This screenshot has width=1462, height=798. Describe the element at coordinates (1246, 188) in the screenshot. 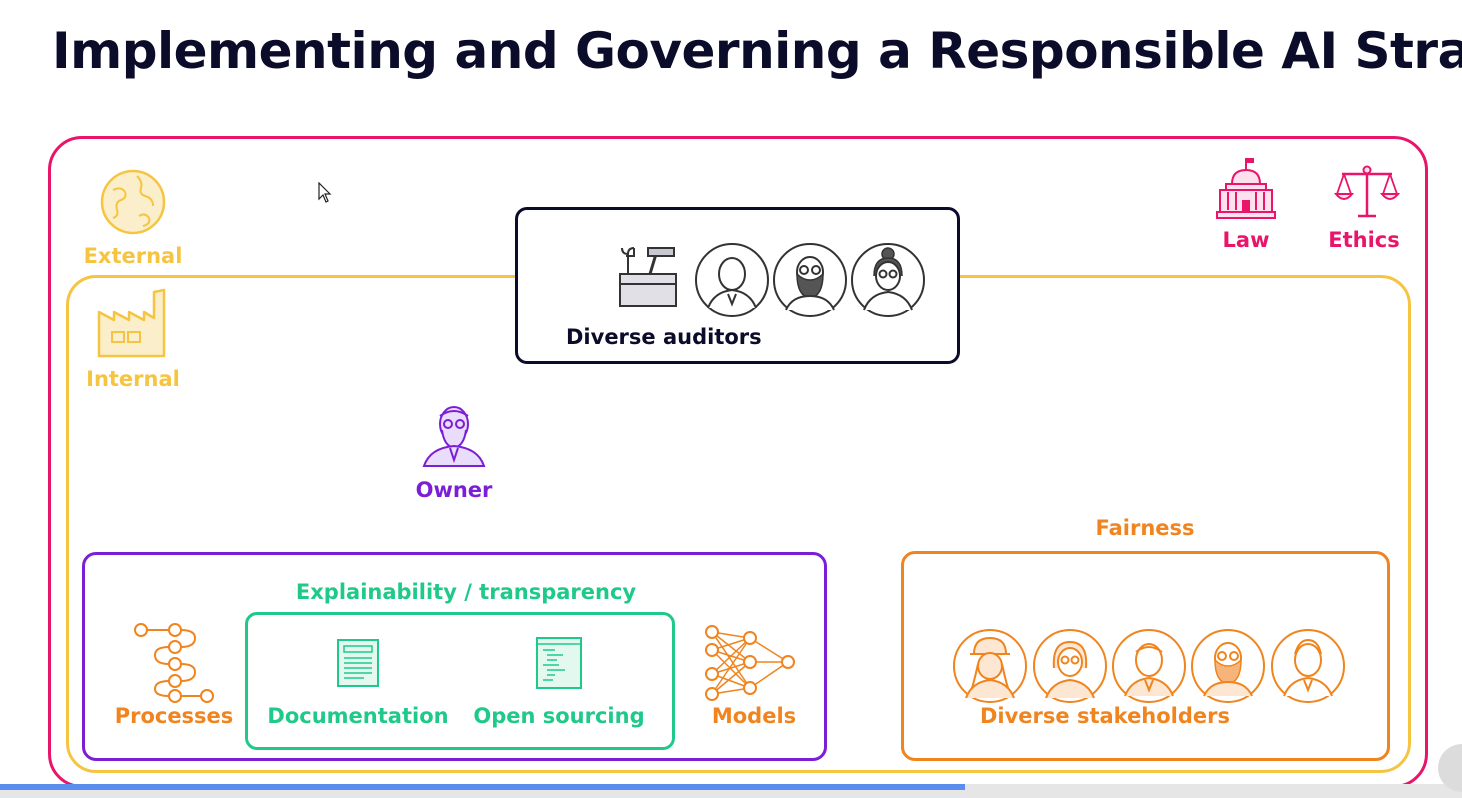

I see `capitol-icon` at that location.